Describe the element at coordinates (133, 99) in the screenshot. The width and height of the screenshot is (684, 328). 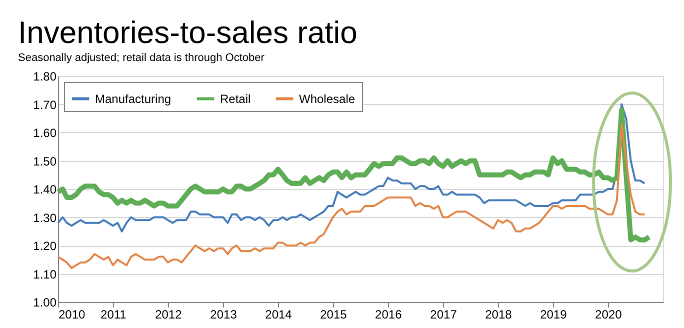
I see `legend-label: Manufacturing` at that location.